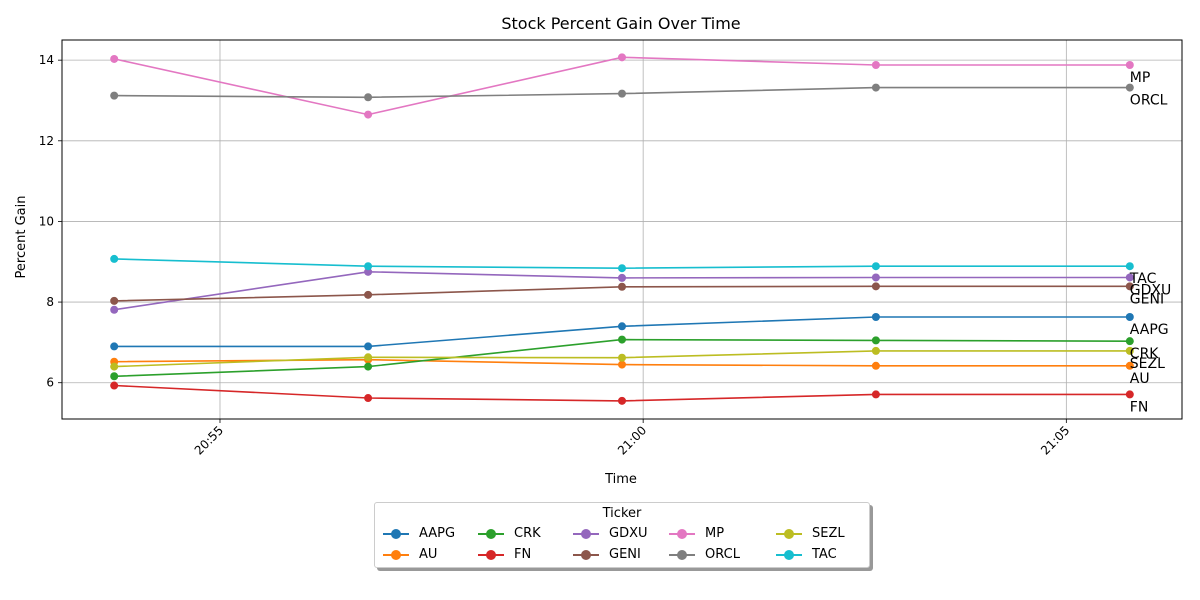 This screenshot has height=600, width=1200. I want to click on legend-label: TAC, so click(824, 554).